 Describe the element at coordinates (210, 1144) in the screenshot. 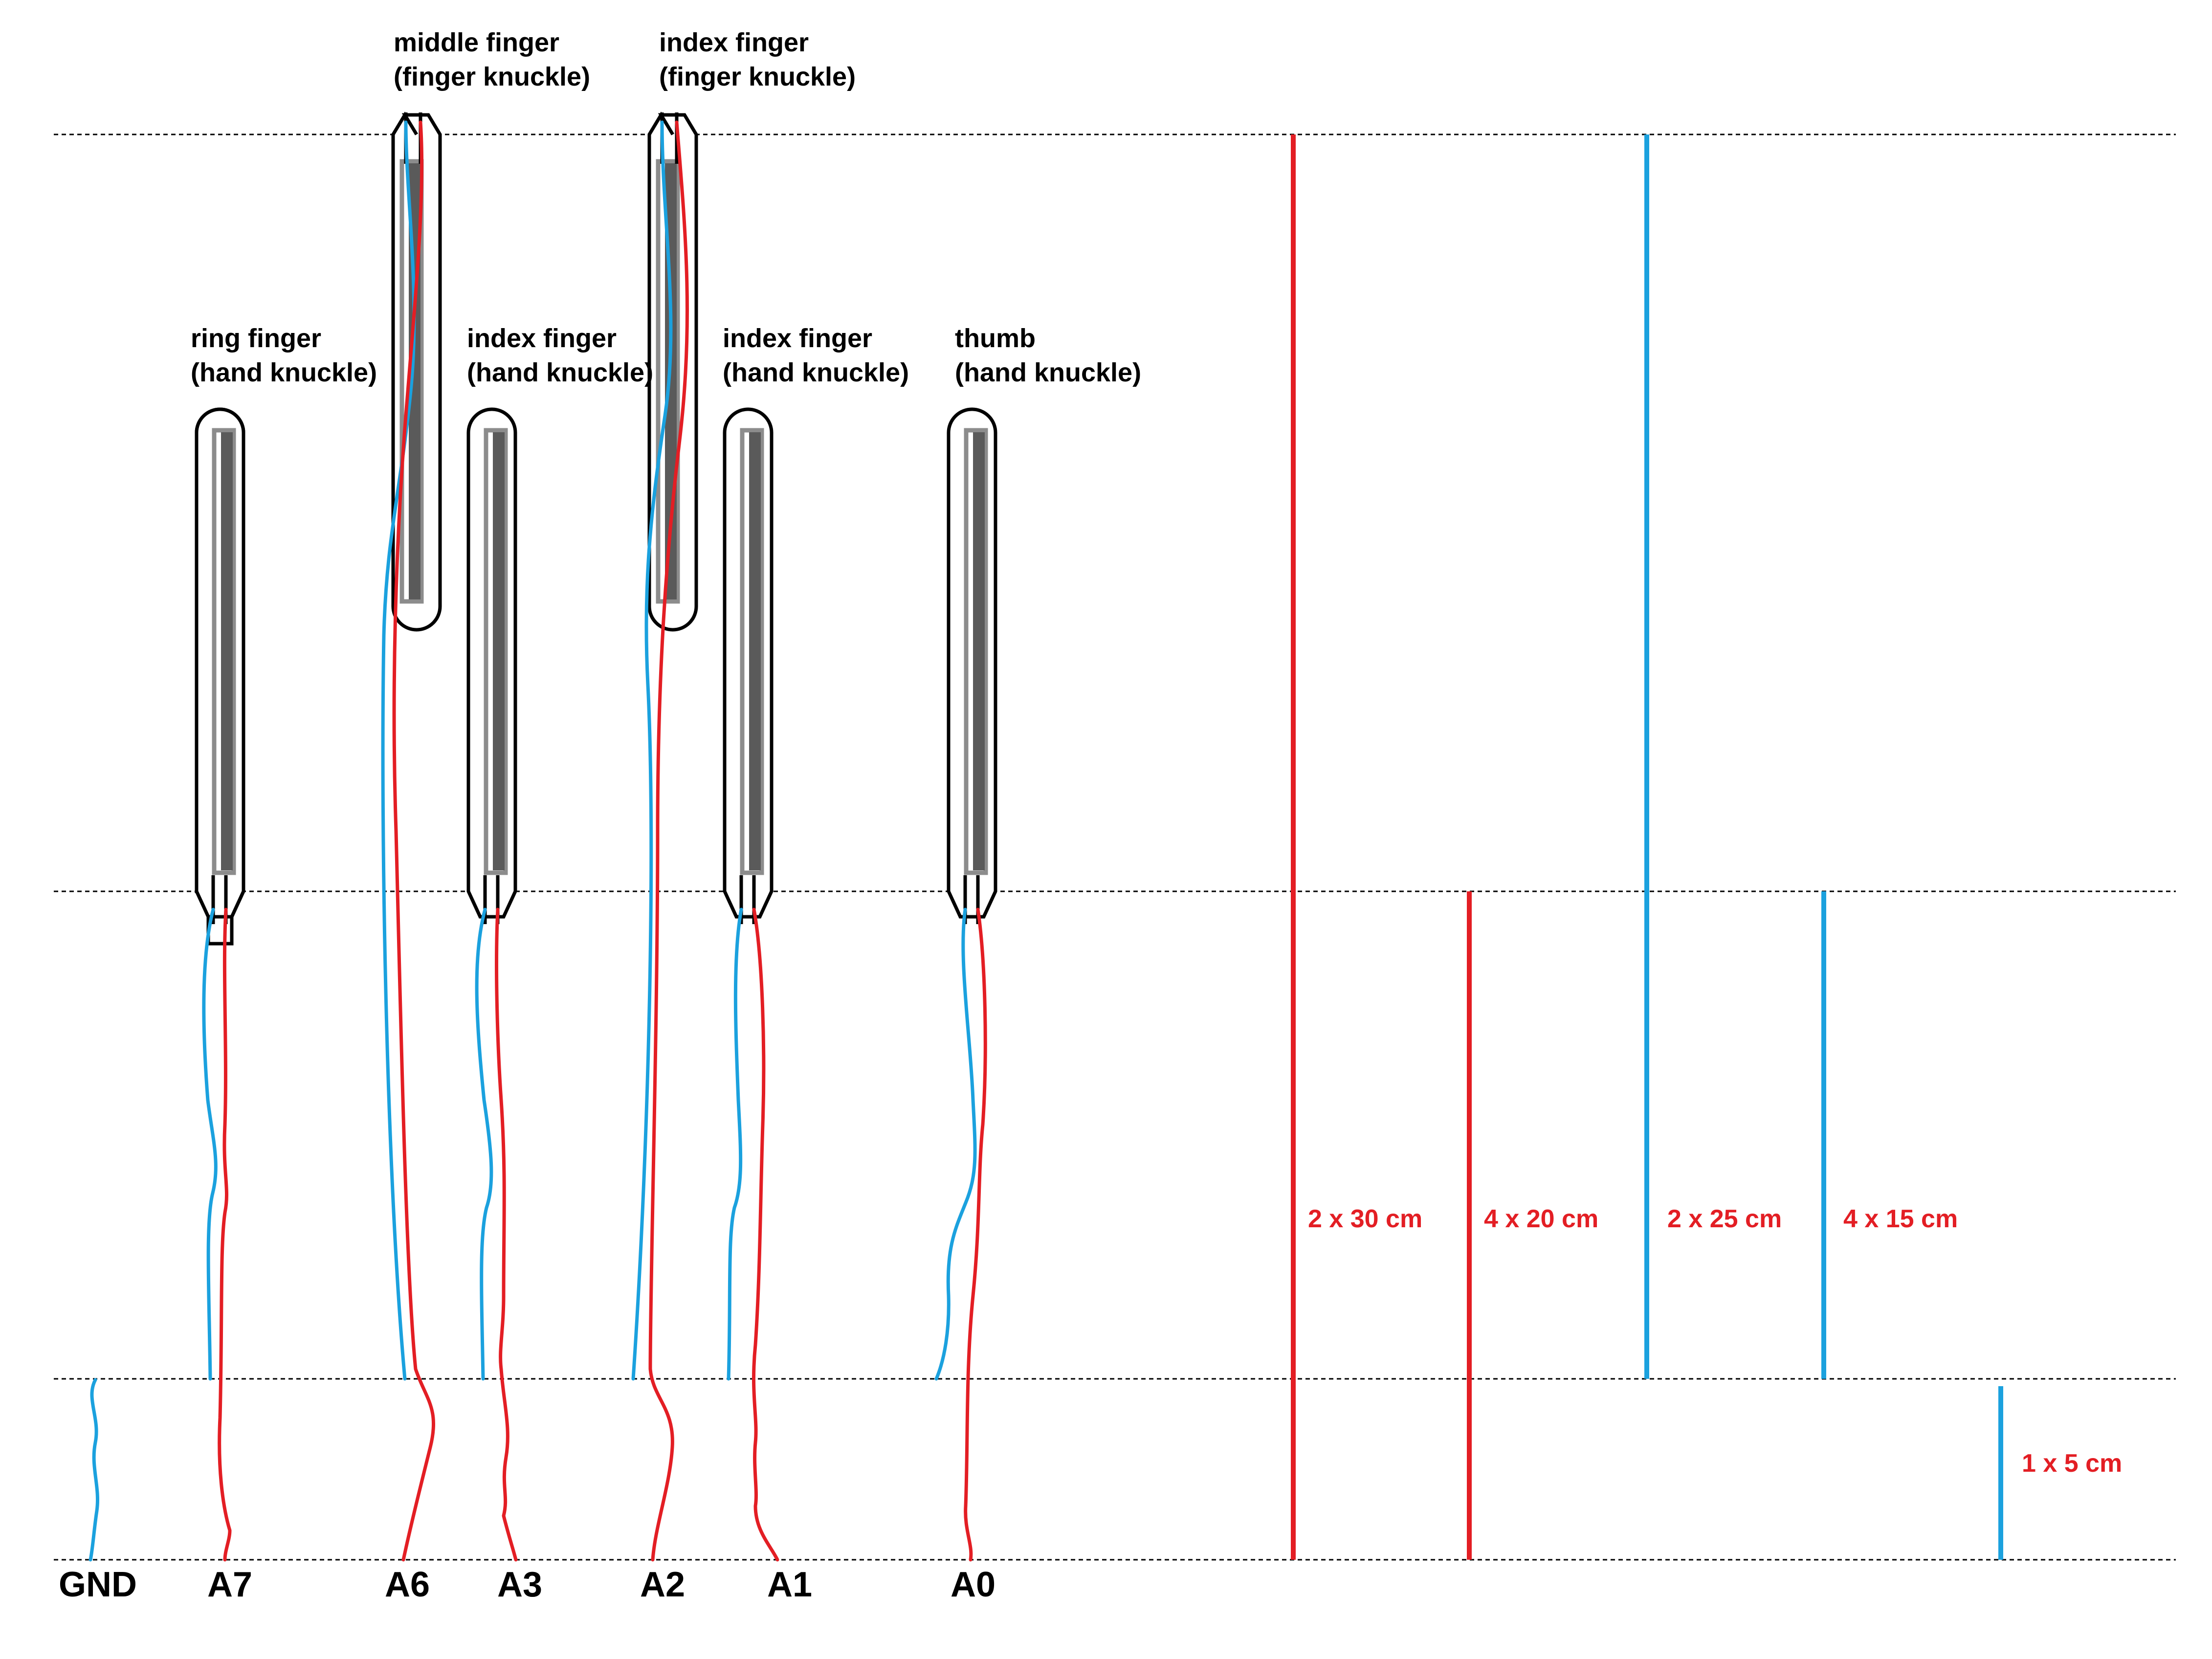

I see `blue-wire-ring` at that location.